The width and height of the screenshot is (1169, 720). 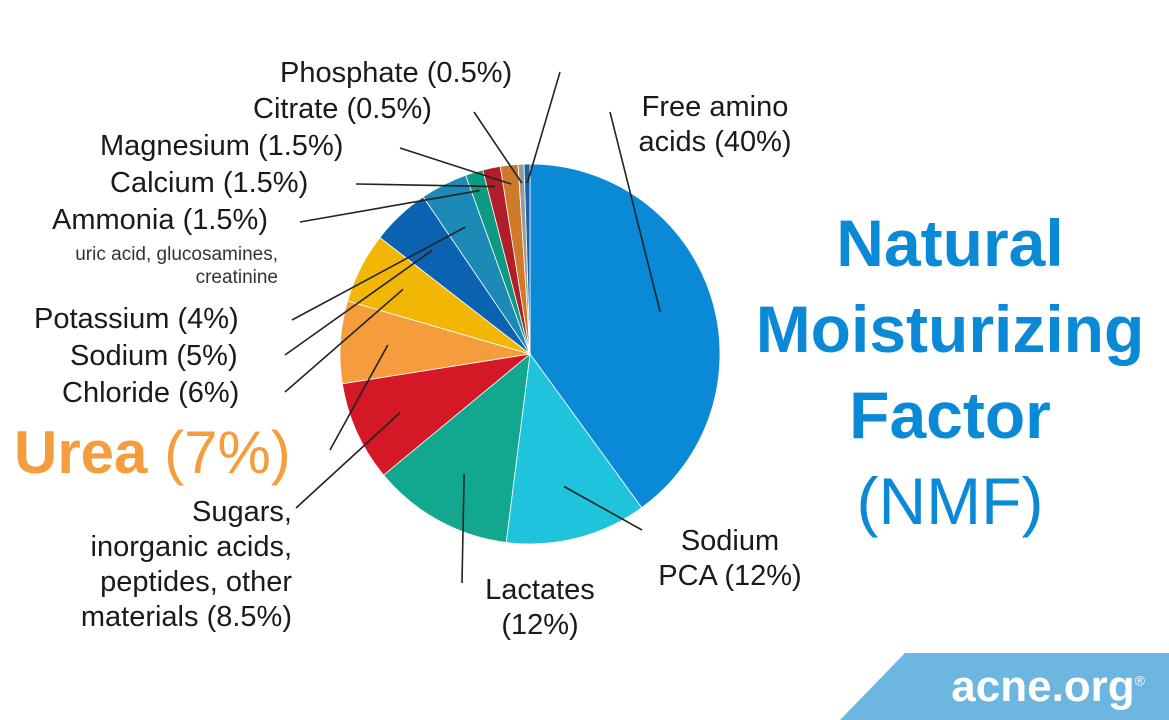 I want to click on label-magnesium: Magnesium (1.5%), so click(x=222, y=146).